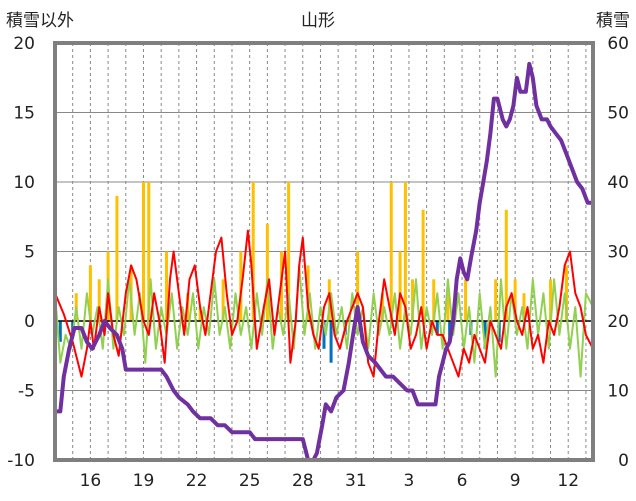 This screenshot has height=501, width=636. What do you see at coordinates (29, 322) in the screenshot?
I see `left-tick-label: 0` at bounding box center [29, 322].